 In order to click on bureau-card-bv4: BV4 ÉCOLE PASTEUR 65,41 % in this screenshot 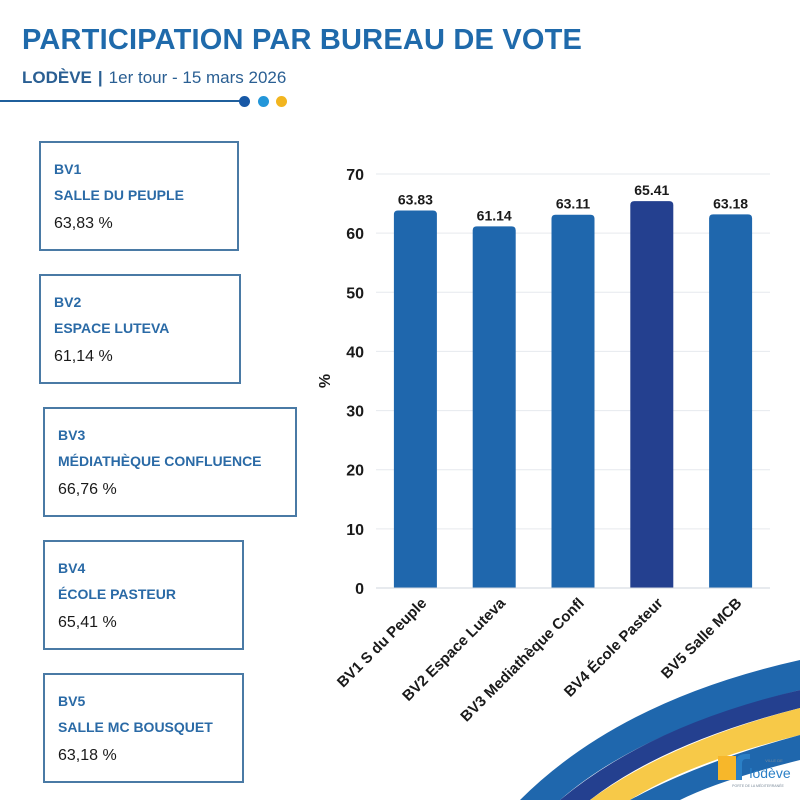, I will do `click(143, 595)`.